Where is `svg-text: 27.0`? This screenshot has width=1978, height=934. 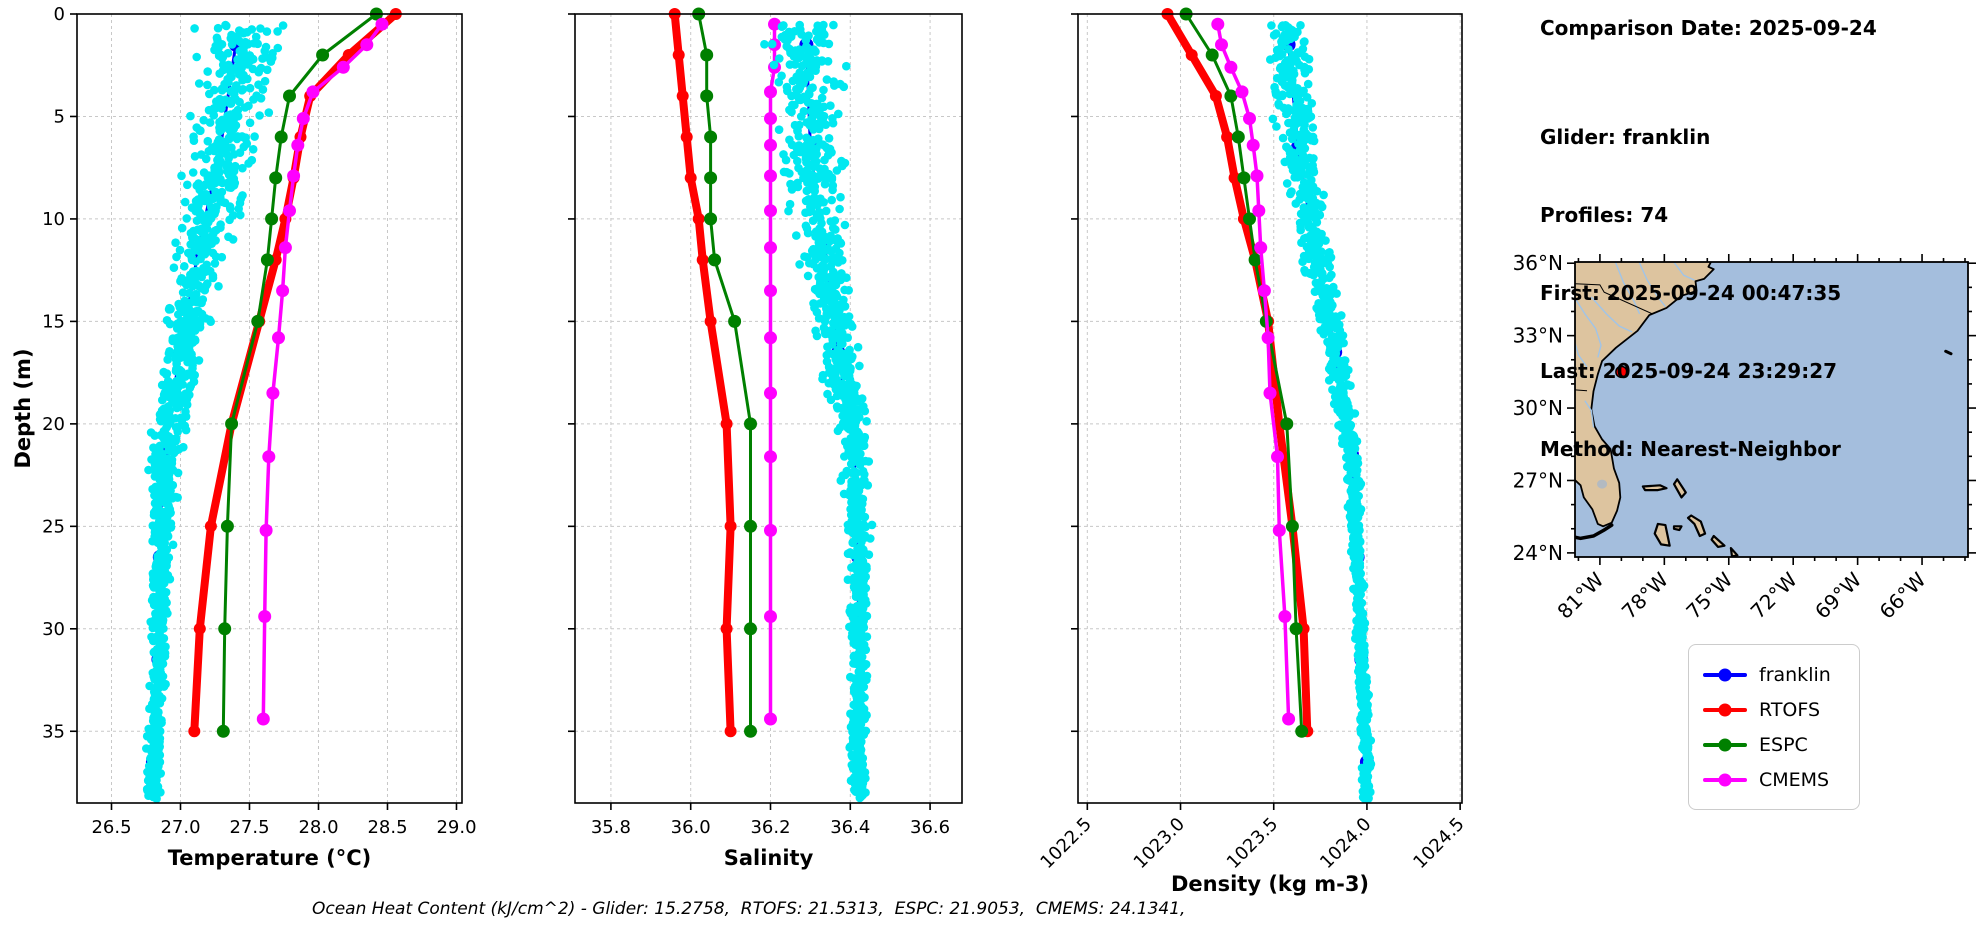
svg-text: 27.0 is located at coordinates (180, 827).